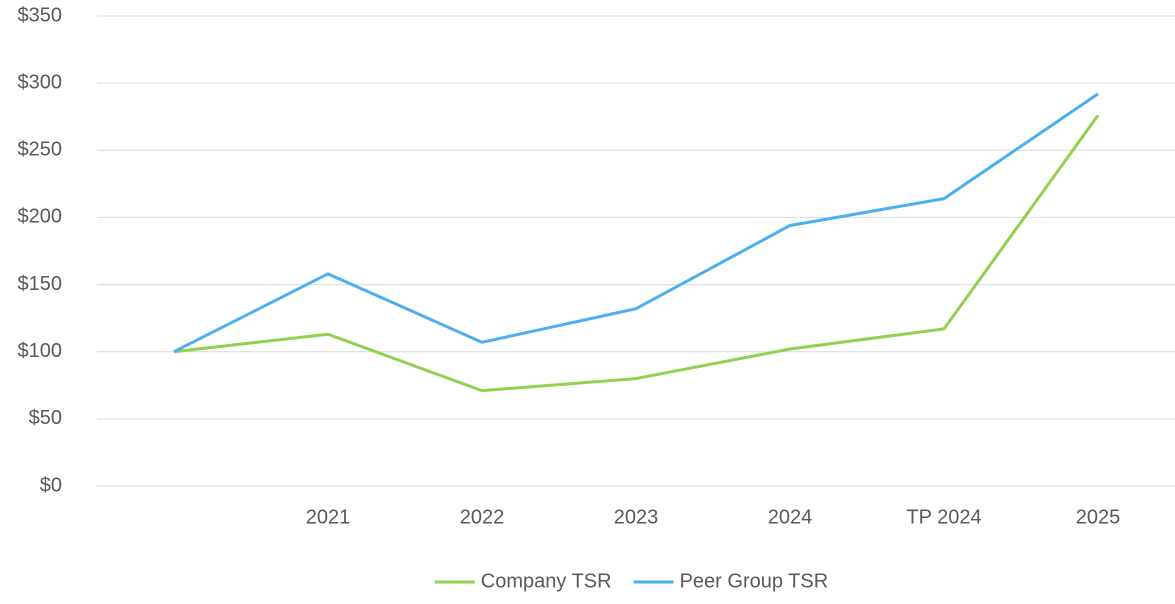 This screenshot has width=1175, height=604. Describe the element at coordinates (546, 581) in the screenshot. I see `legend-label: Company TSR` at that location.